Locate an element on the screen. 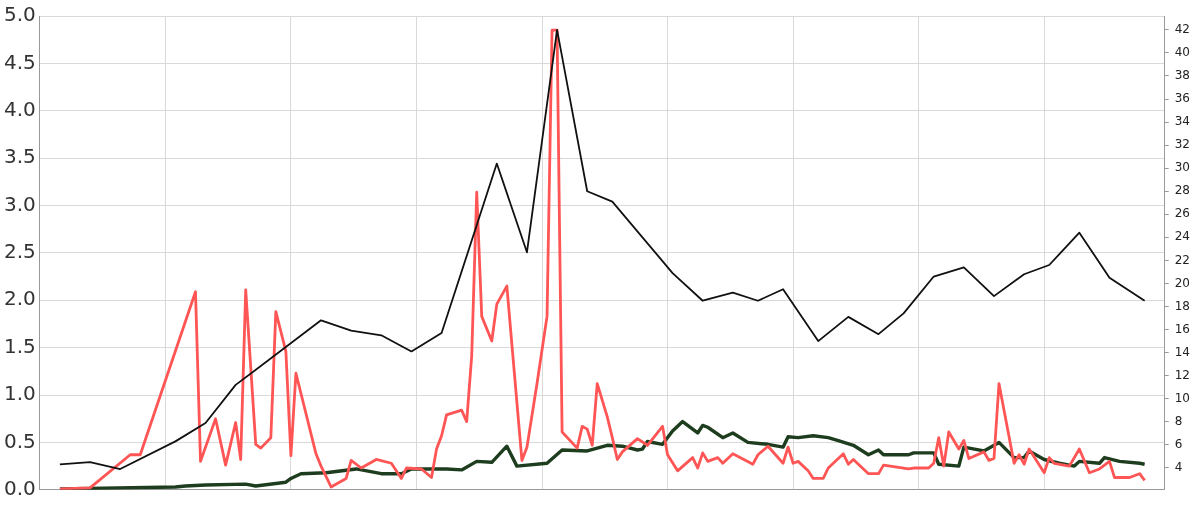 This screenshot has height=511, width=1200. y-tick-label: 3.0 is located at coordinates (19, 203).